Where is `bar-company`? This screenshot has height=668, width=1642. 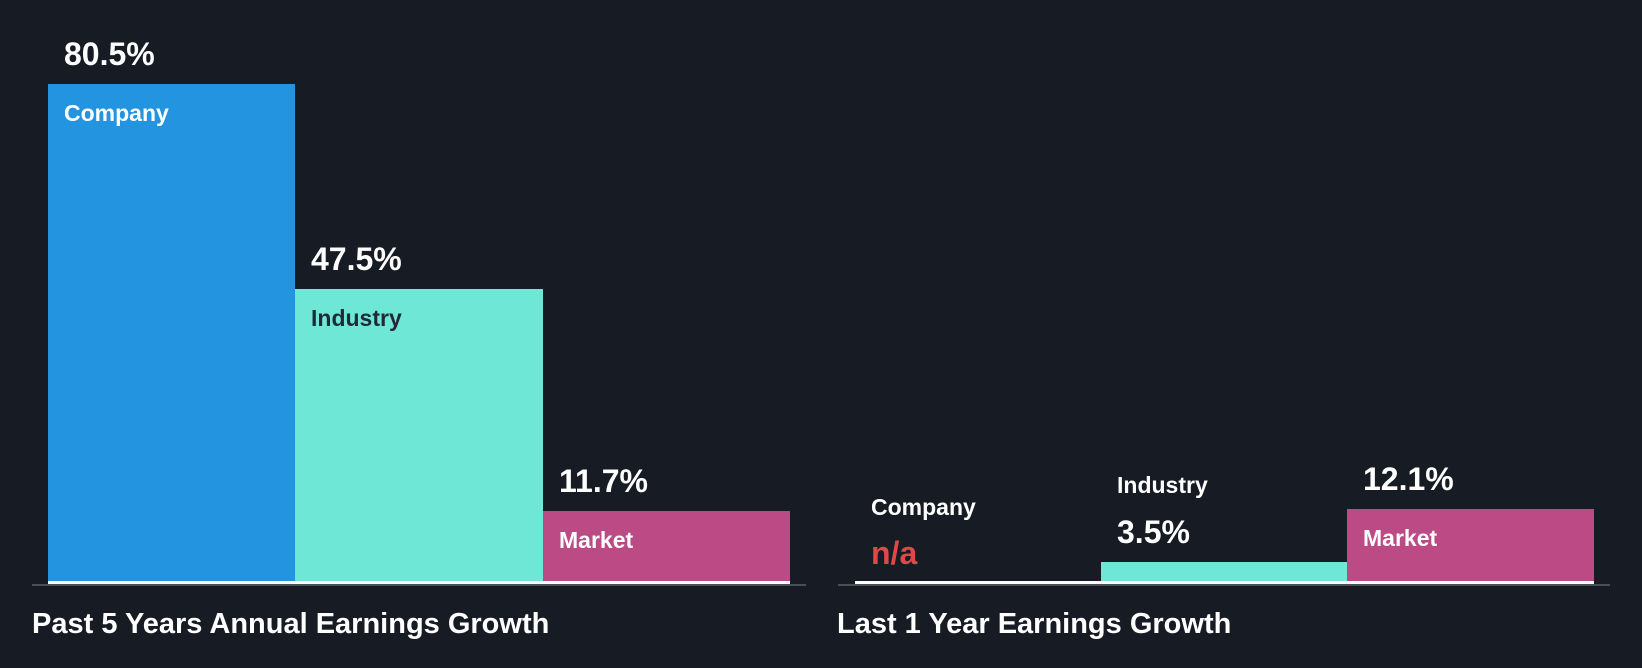 bar-company is located at coordinates (171, 332).